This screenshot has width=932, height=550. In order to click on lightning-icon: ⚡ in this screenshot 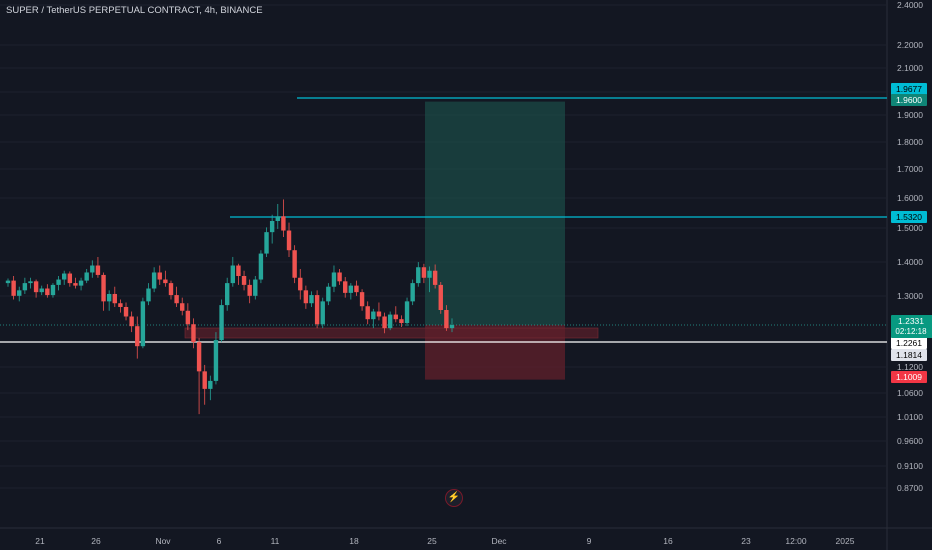, I will do `click(454, 498)`.